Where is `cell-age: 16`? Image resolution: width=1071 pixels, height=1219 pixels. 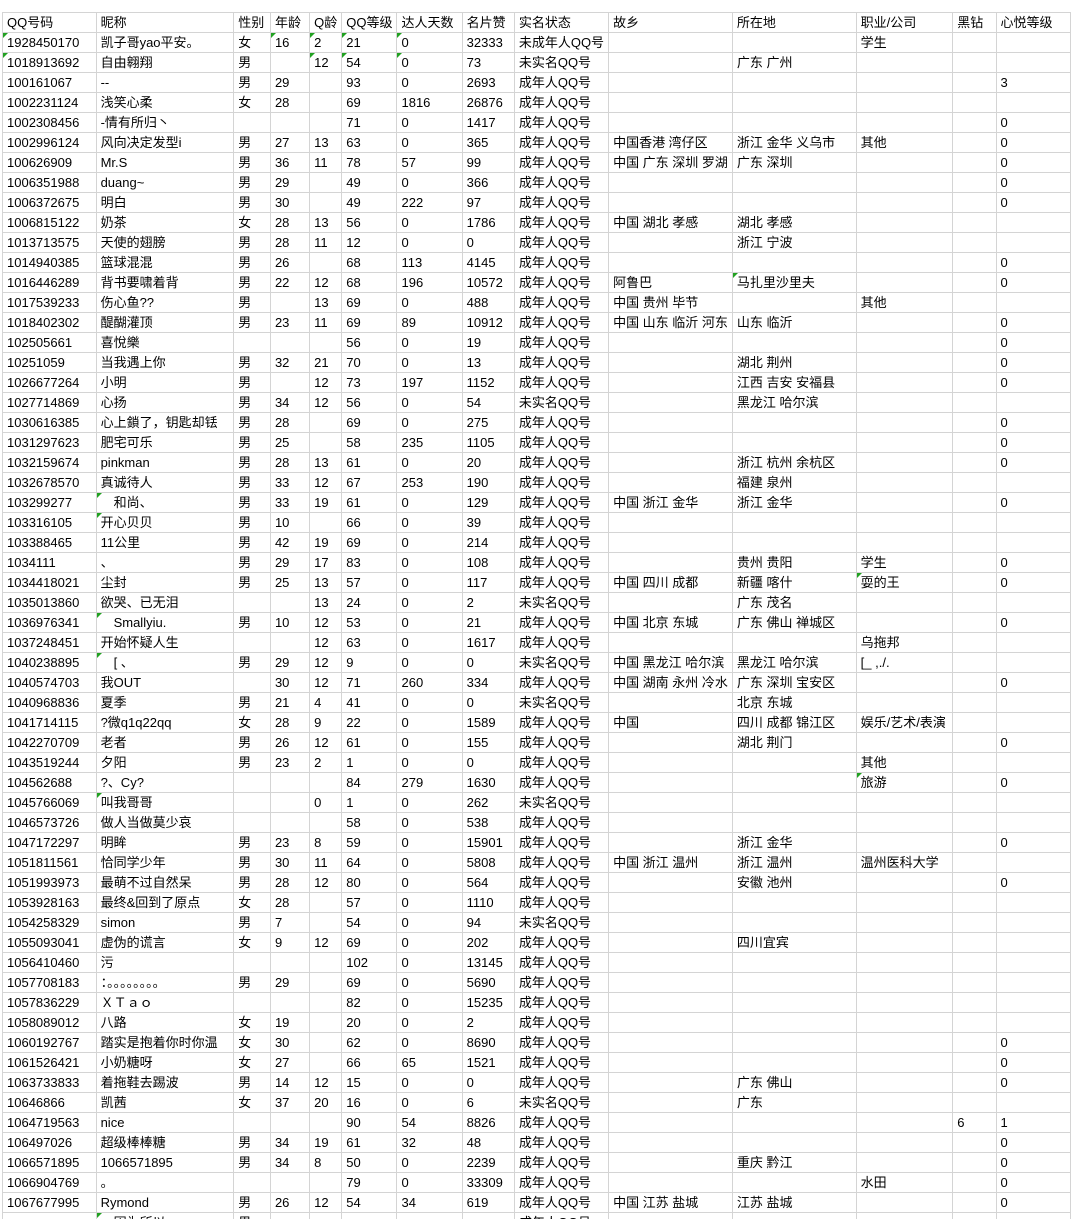 cell-age: 16 is located at coordinates (290, 42).